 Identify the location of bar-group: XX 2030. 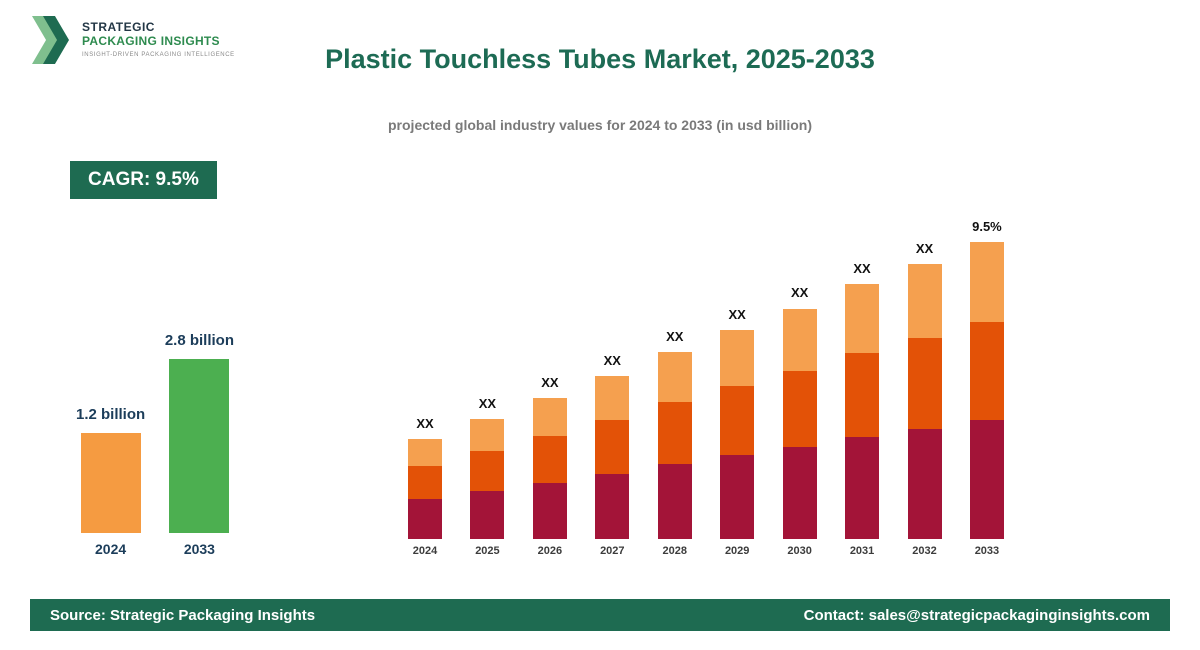
(799, 384).